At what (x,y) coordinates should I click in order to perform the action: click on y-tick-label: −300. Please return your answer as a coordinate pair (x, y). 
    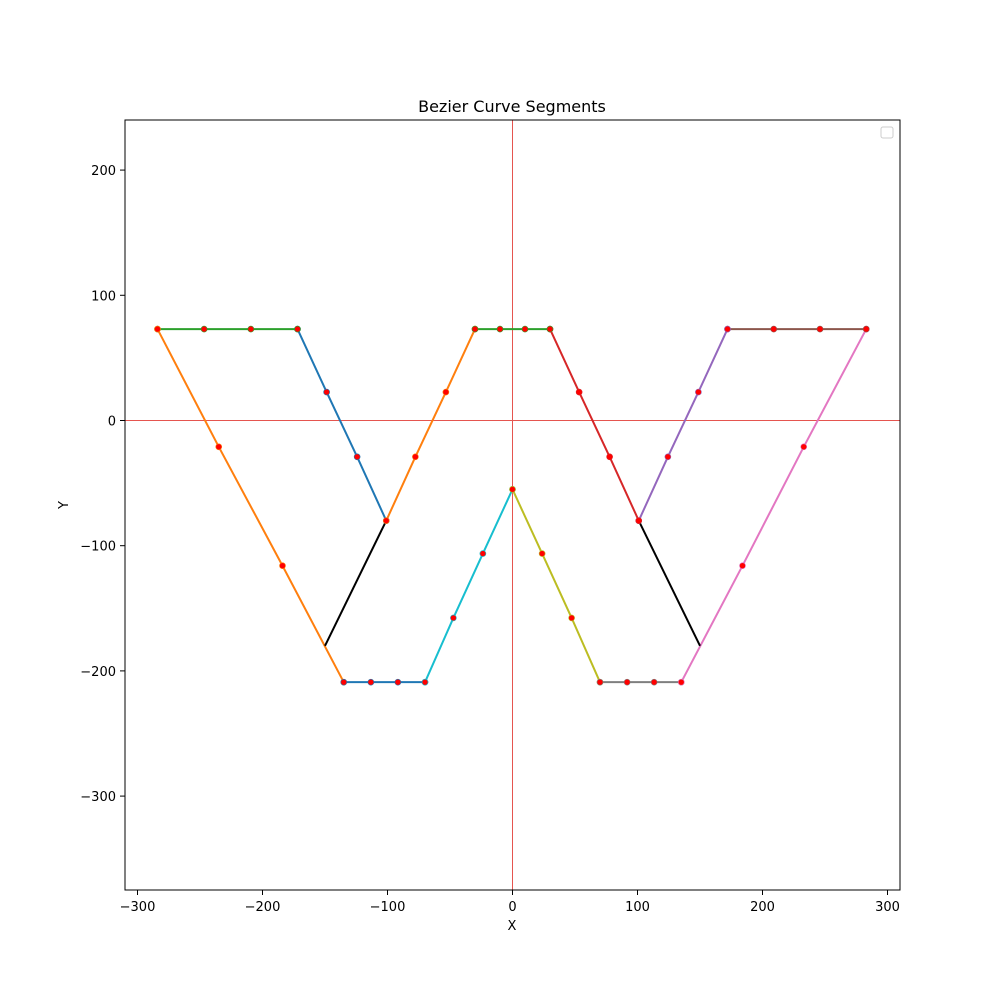
    Looking at the image, I should click on (98, 797).